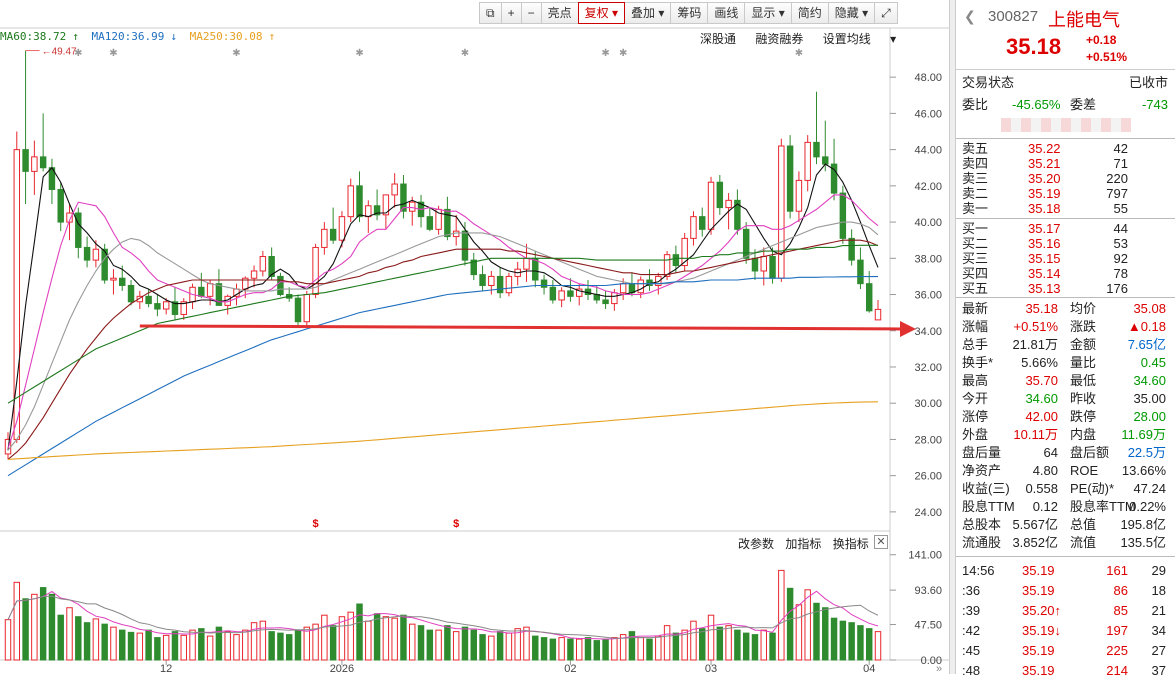  Describe the element at coordinates (1042, 630) in the screenshot. I see `tick-price: 35.19↓` at that location.